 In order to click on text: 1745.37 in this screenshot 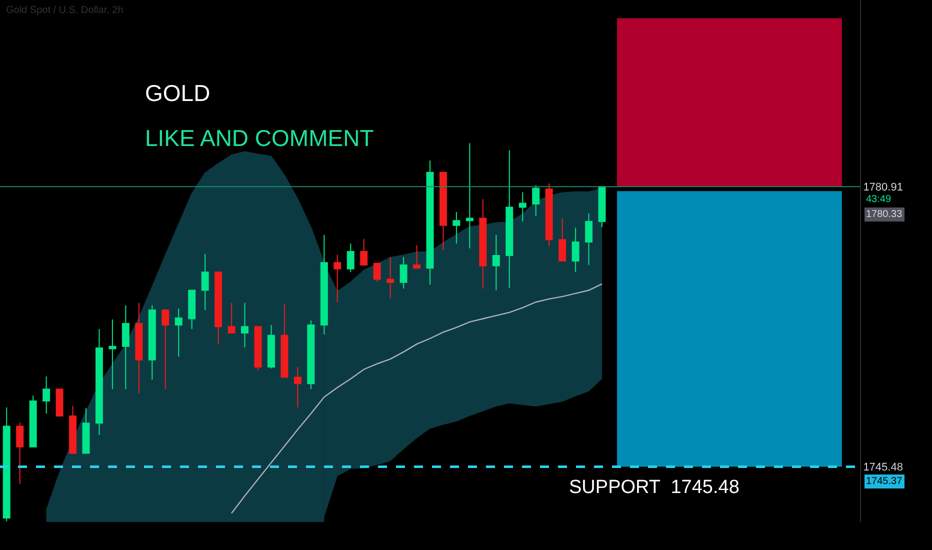, I will do `click(884, 481)`.